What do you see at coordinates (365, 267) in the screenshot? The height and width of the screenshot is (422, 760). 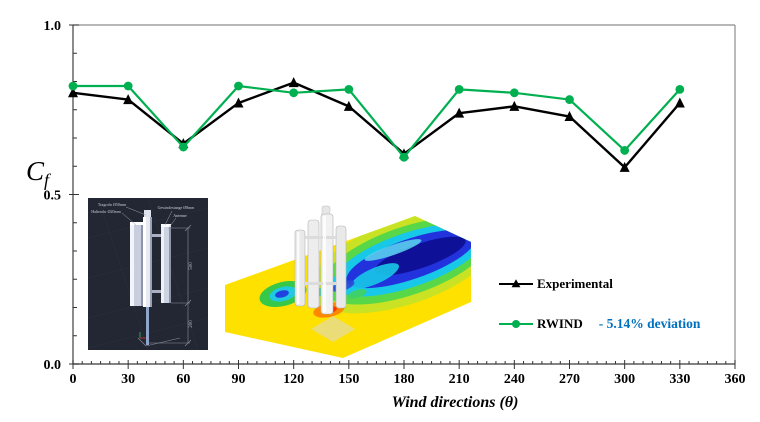 I see `cfd-wake-contours` at bounding box center [365, 267].